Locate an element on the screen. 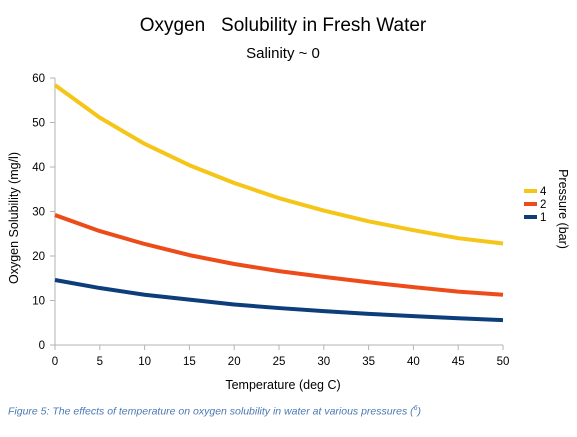  x-tick-label: 30 is located at coordinates (323, 362).